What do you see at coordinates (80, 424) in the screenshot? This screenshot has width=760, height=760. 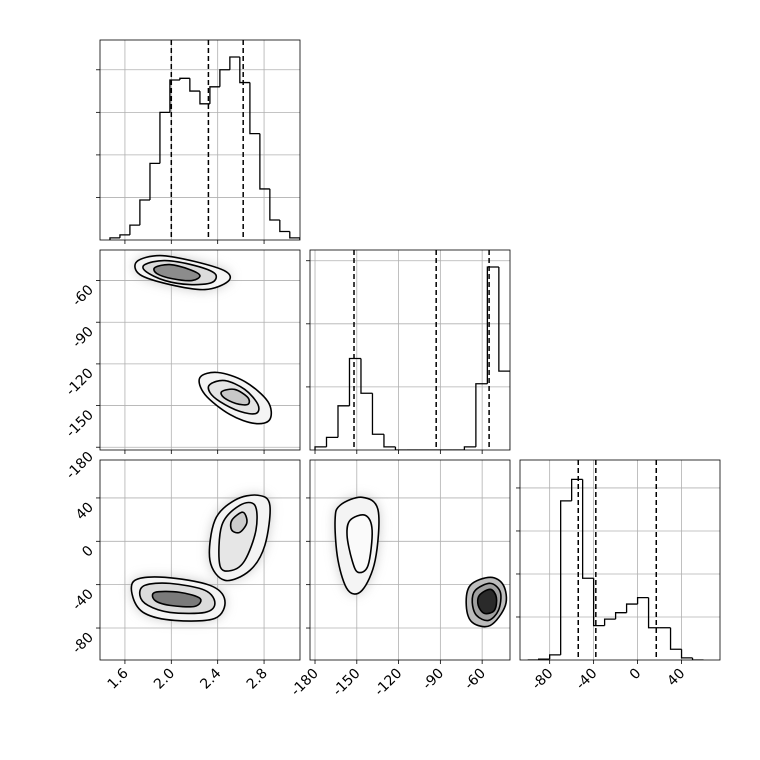 I see `y-tick-label: -150` at bounding box center [80, 424].